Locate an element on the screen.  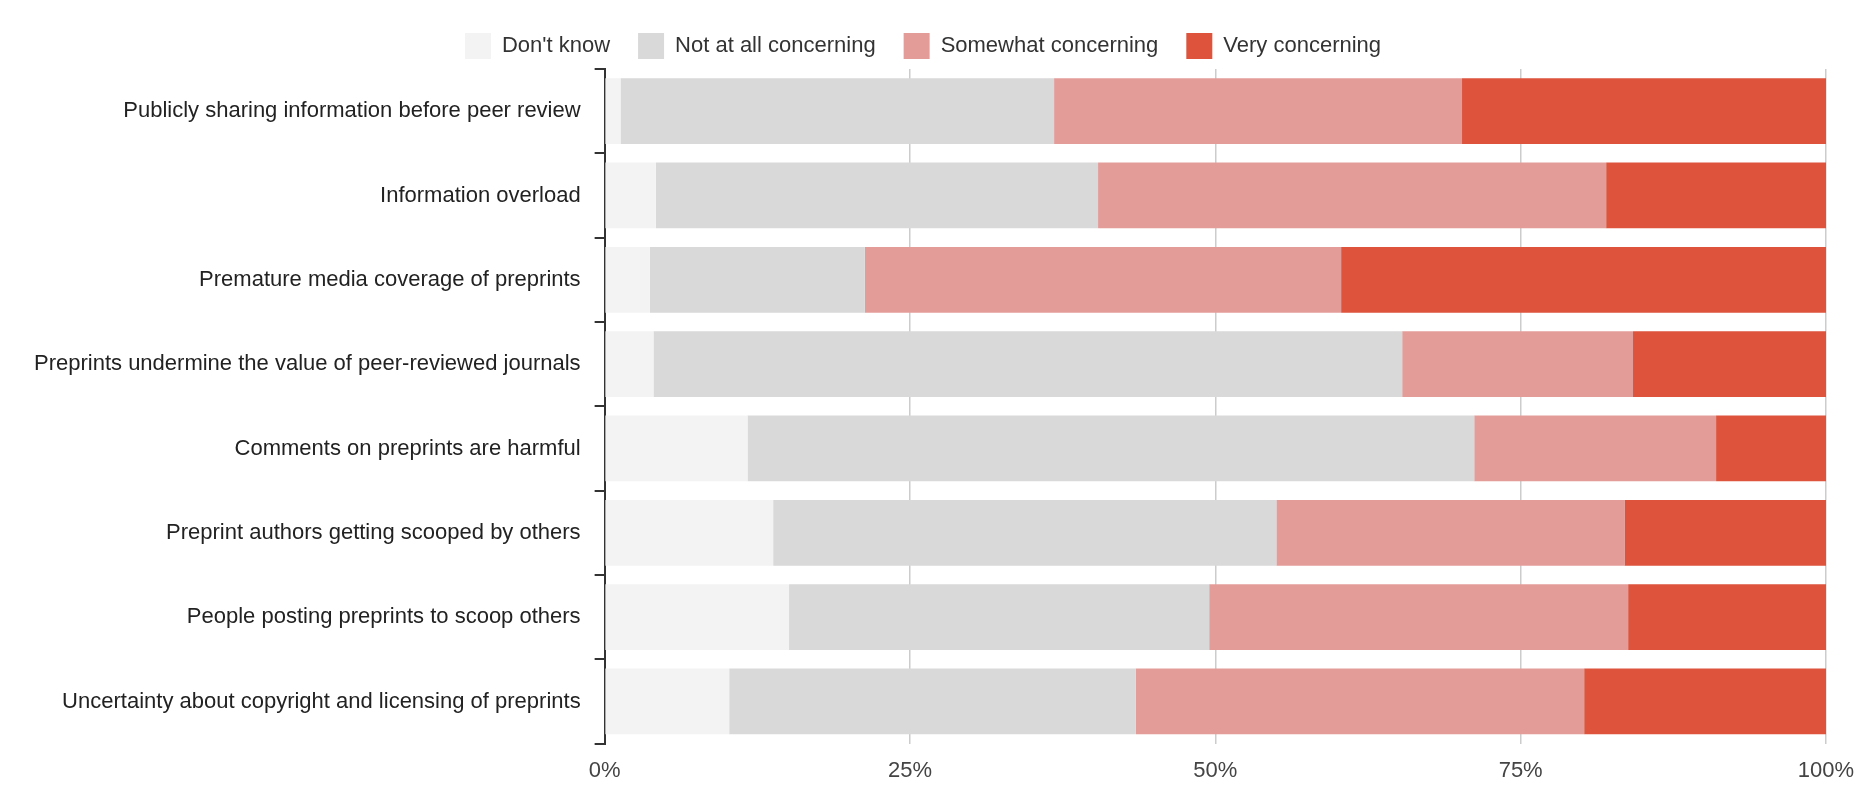
y-tick-label: Premature media coverage of preprints is located at coordinates (390, 278).